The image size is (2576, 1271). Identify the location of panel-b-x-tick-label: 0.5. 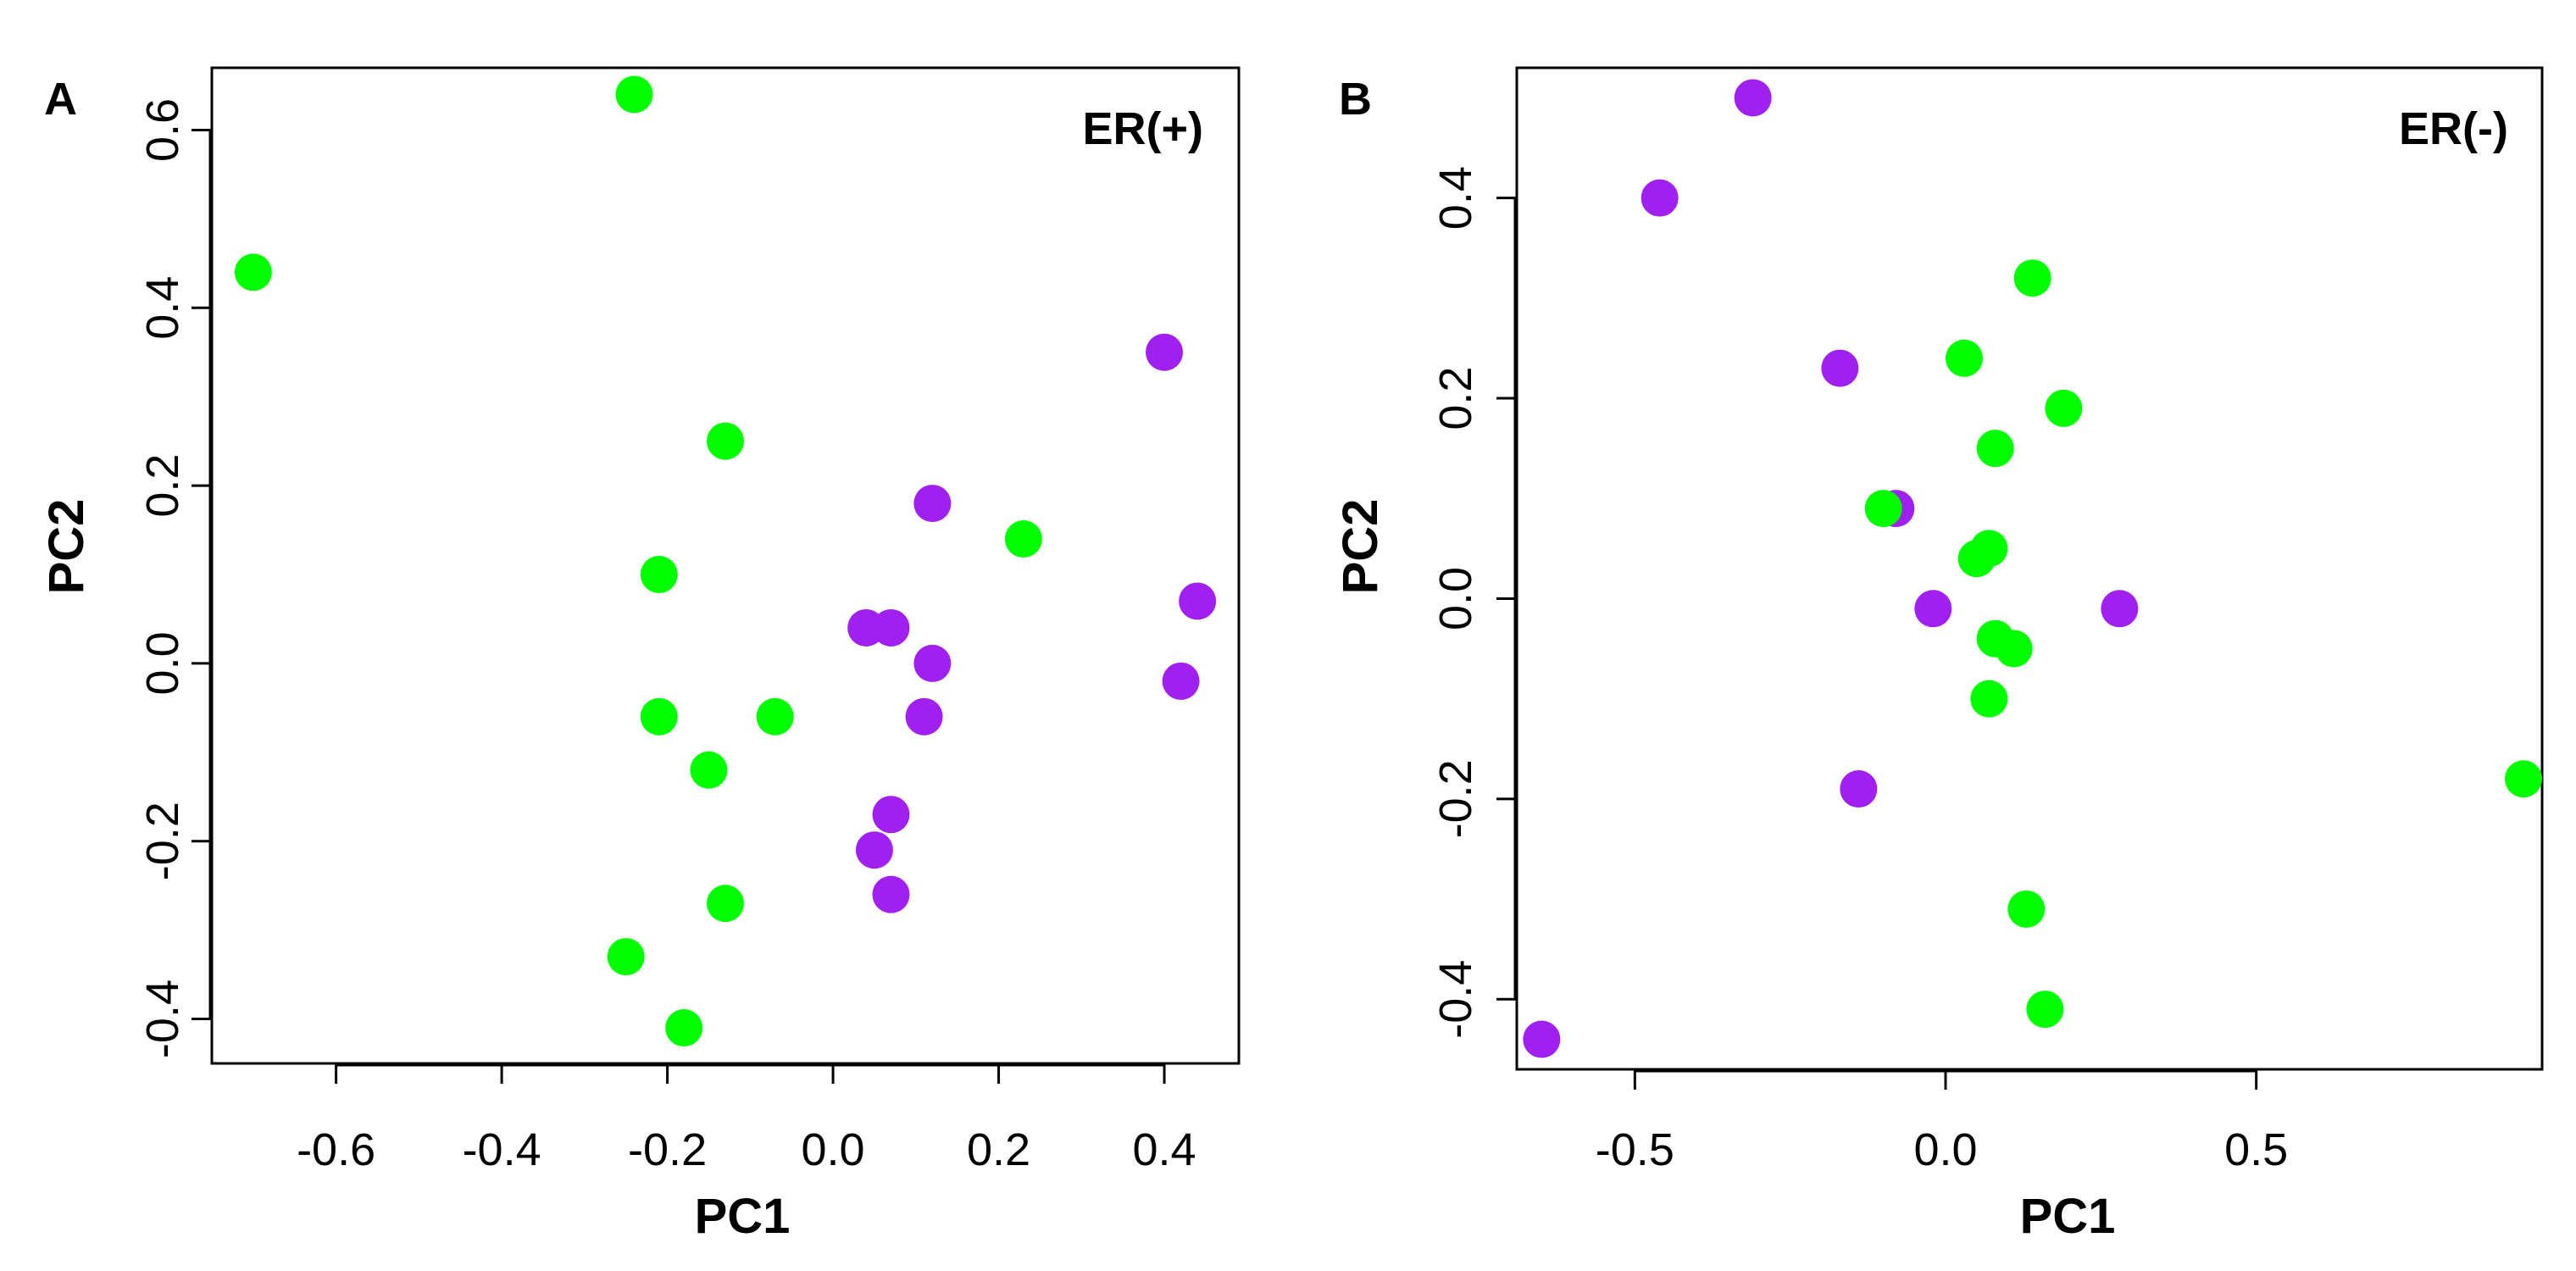
(2256, 1149).